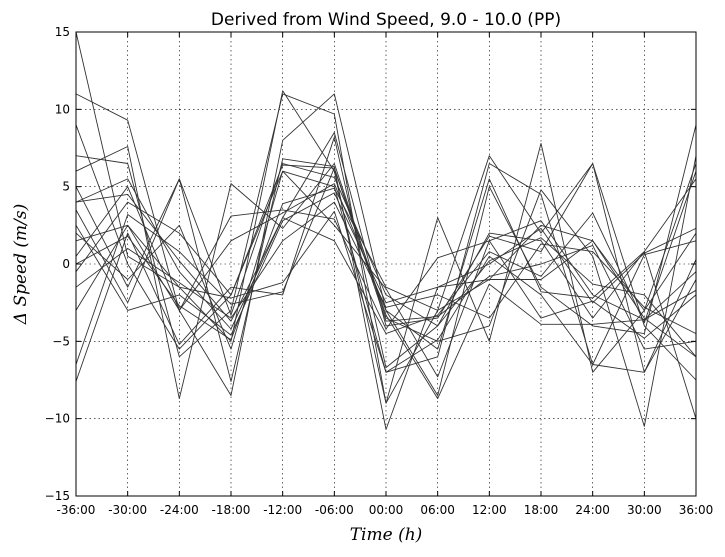 This screenshot has height=557, width=725. What do you see at coordinates (57, 419) in the screenshot?
I see `y-tick-label: −10` at bounding box center [57, 419].